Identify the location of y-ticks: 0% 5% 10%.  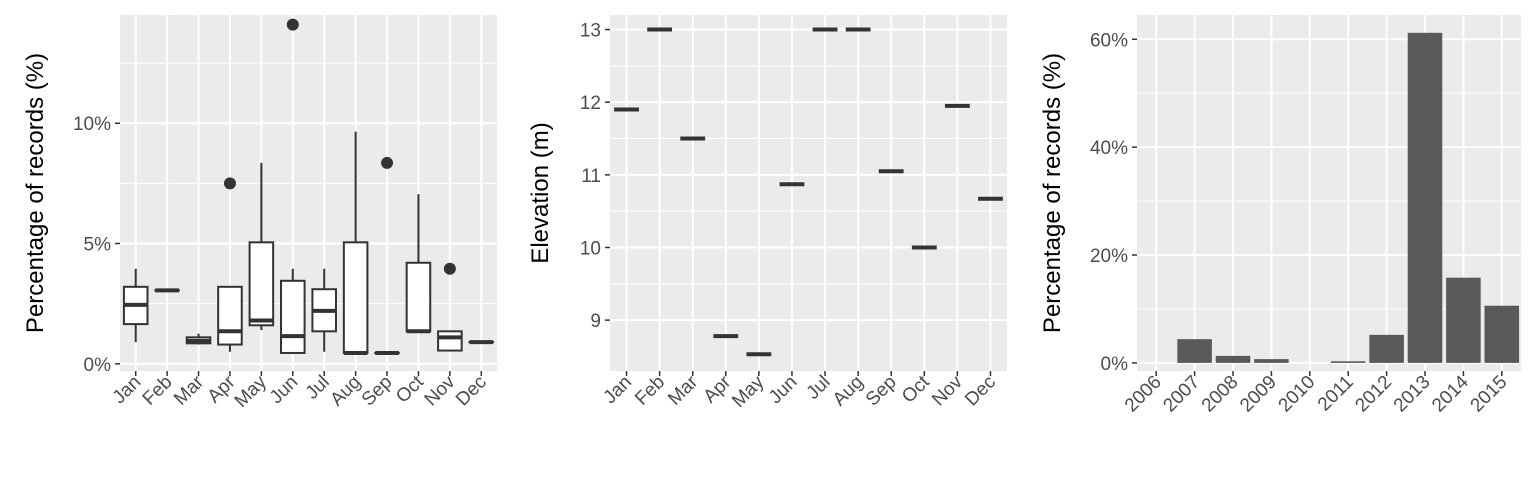
(96, 245).